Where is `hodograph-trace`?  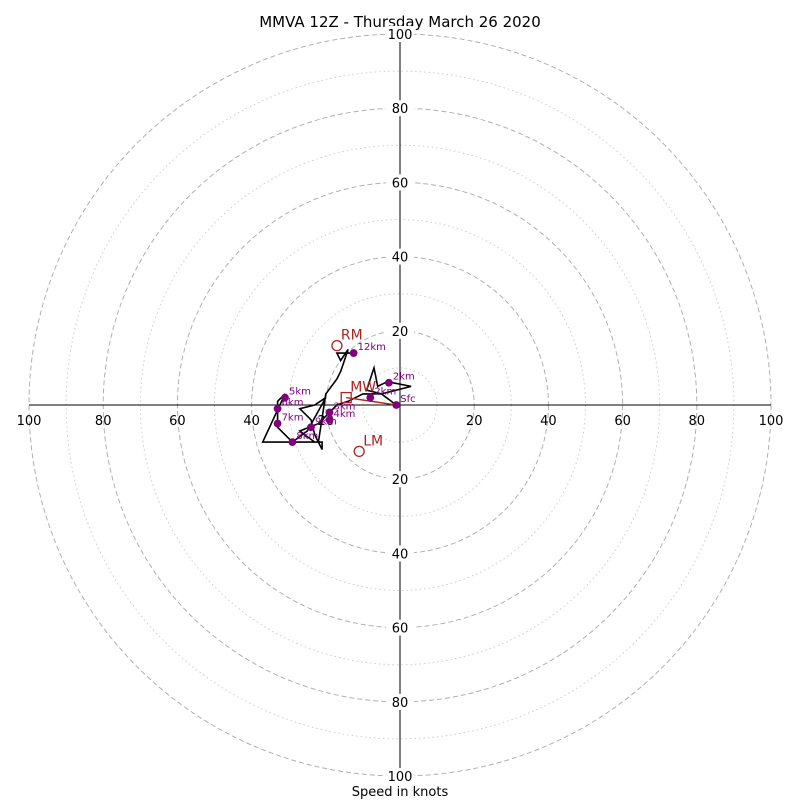 hodograph-trace is located at coordinates (336, 399).